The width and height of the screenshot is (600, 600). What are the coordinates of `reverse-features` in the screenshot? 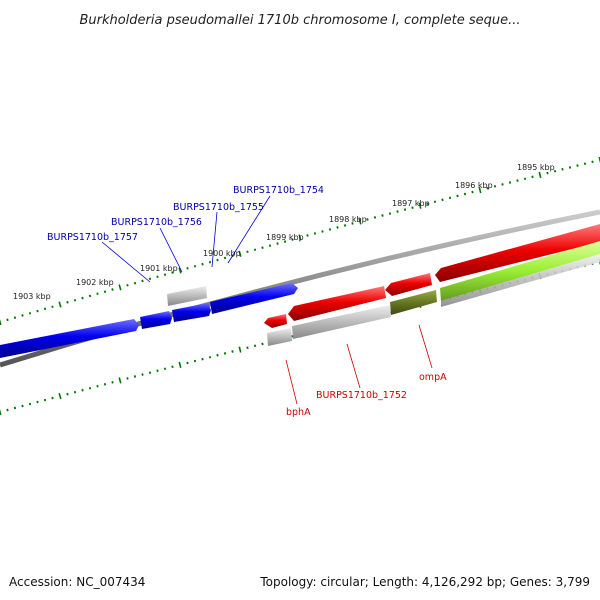 It's located at (432, 285).